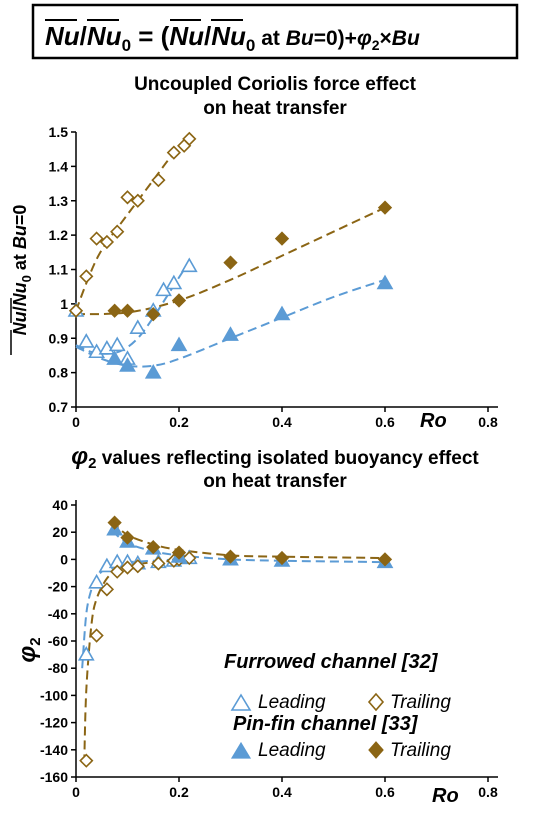  Describe the element at coordinates (420, 750) in the screenshot. I see `legend-pinfin-trailing-label: Trailing` at that location.